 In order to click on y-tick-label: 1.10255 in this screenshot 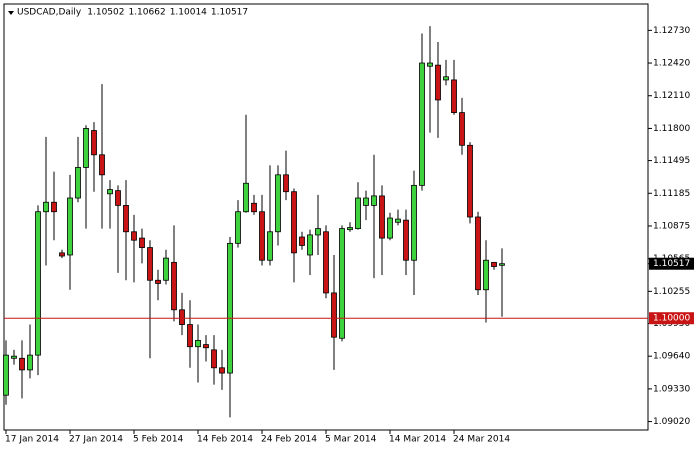, I will do `click(671, 292)`.